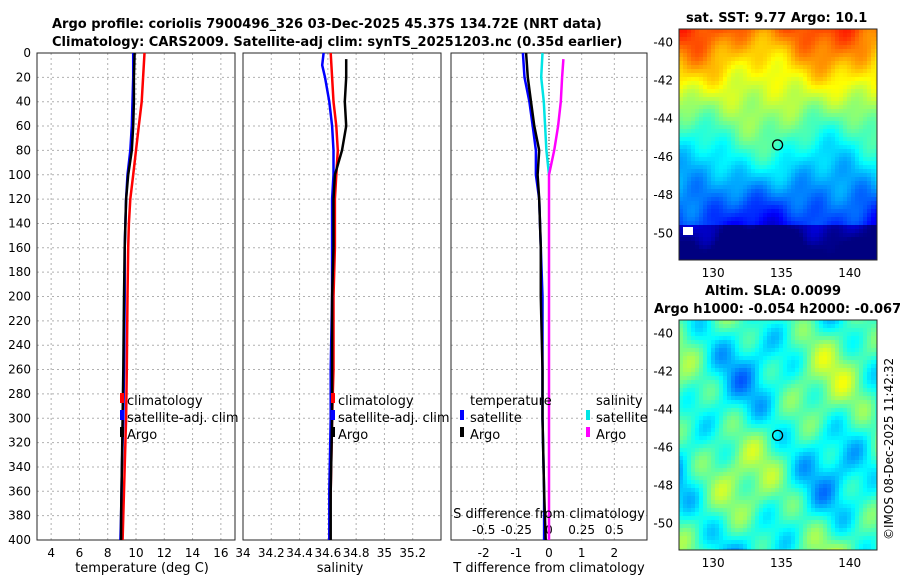 Image resolution: width=900 pixels, height=580 pixels. Describe the element at coordinates (23, 77) in the screenshot. I see `y-tick-label: 20` at that location.